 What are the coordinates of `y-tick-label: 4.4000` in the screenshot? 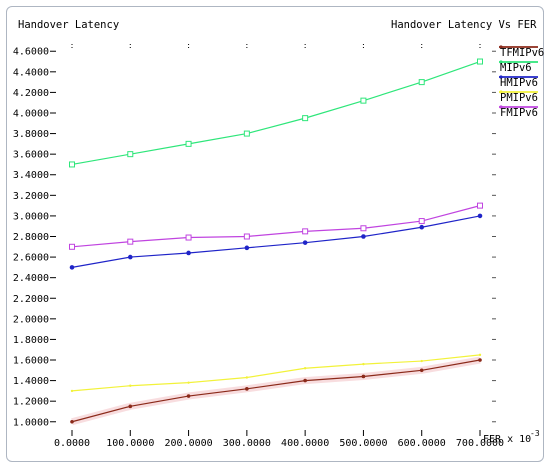 It's located at (31, 72).